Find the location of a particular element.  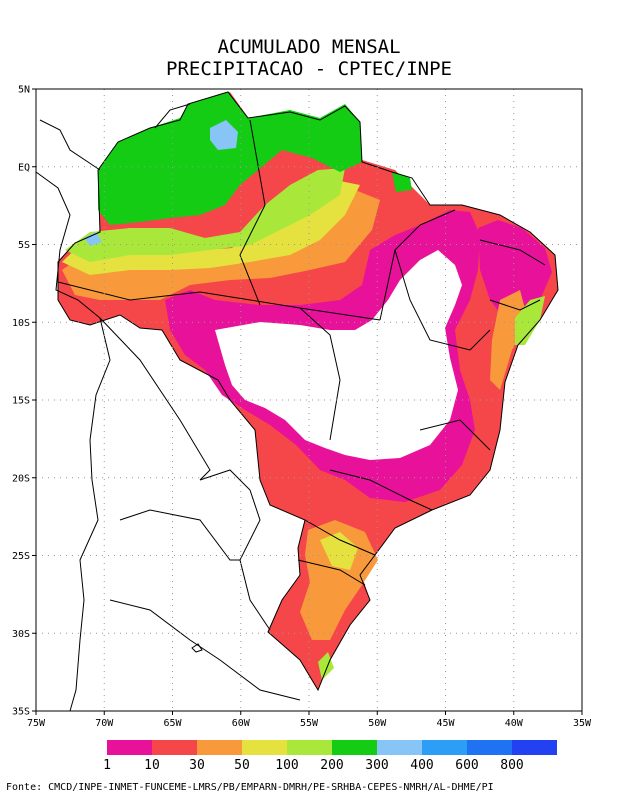

lat-tick-label: 5S is located at coordinates (24, 245).